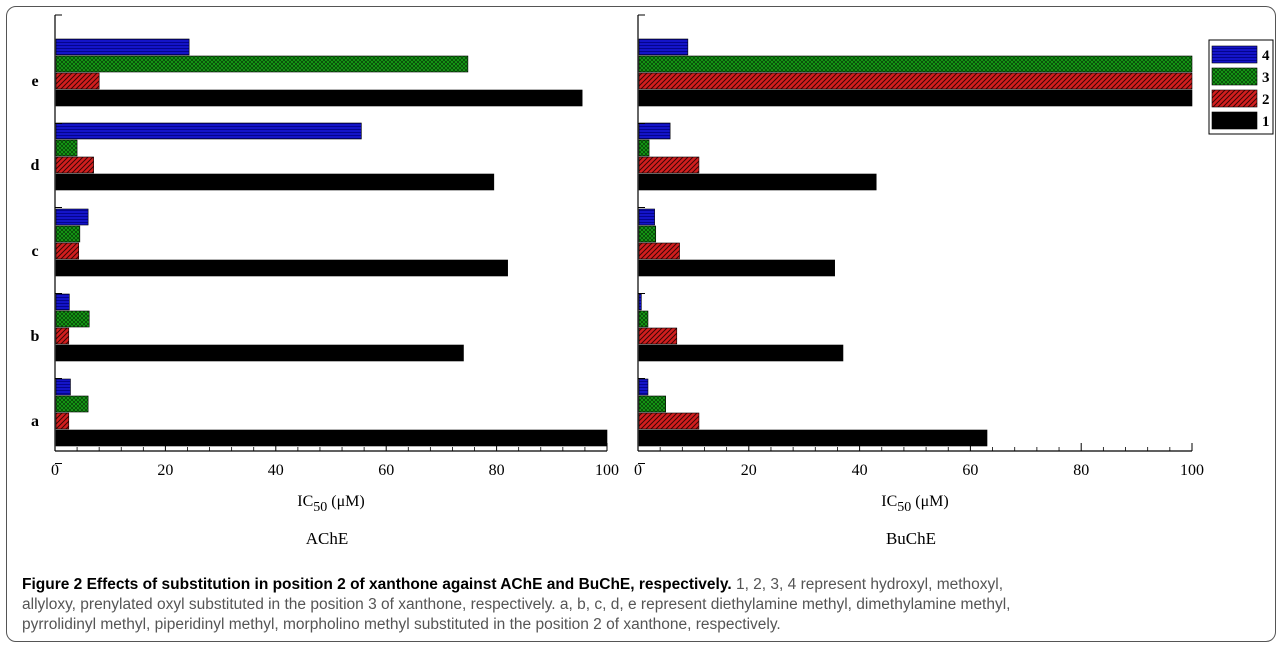 The height and width of the screenshot is (649, 1283). I want to click on legend-label-1: 1, so click(1266, 122).